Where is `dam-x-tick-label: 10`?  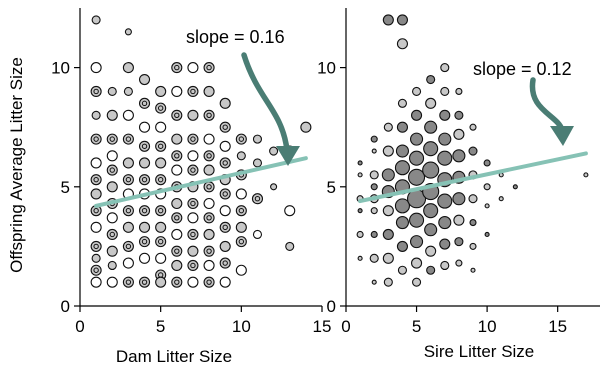 dam-x-tick-label: 10 is located at coordinates (241, 326).